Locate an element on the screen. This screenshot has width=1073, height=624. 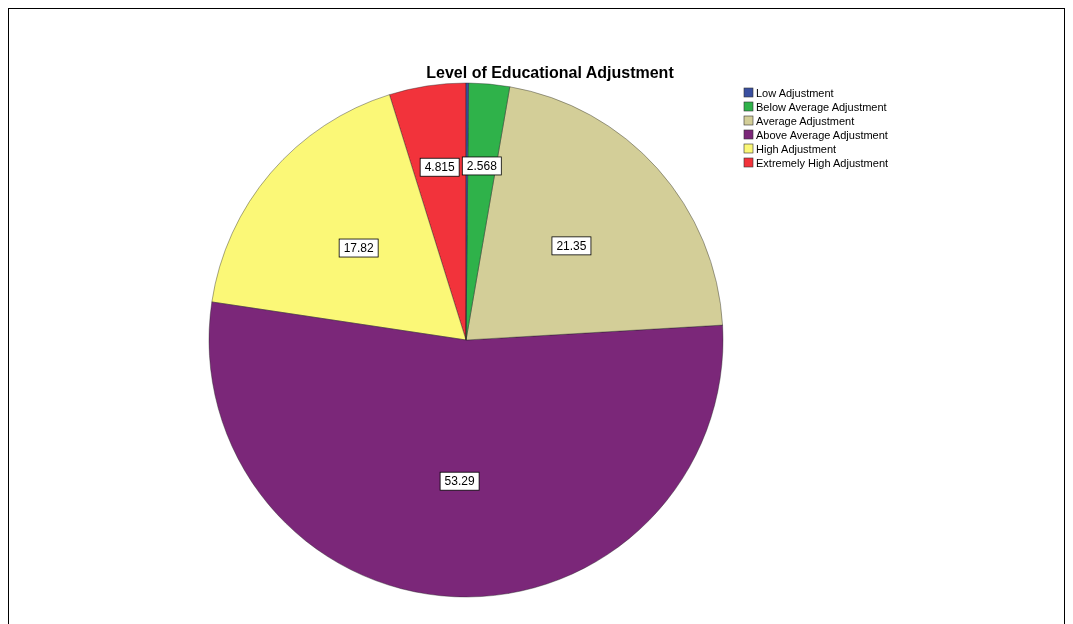
legend-label: High Adjustment is located at coordinates (796, 149).